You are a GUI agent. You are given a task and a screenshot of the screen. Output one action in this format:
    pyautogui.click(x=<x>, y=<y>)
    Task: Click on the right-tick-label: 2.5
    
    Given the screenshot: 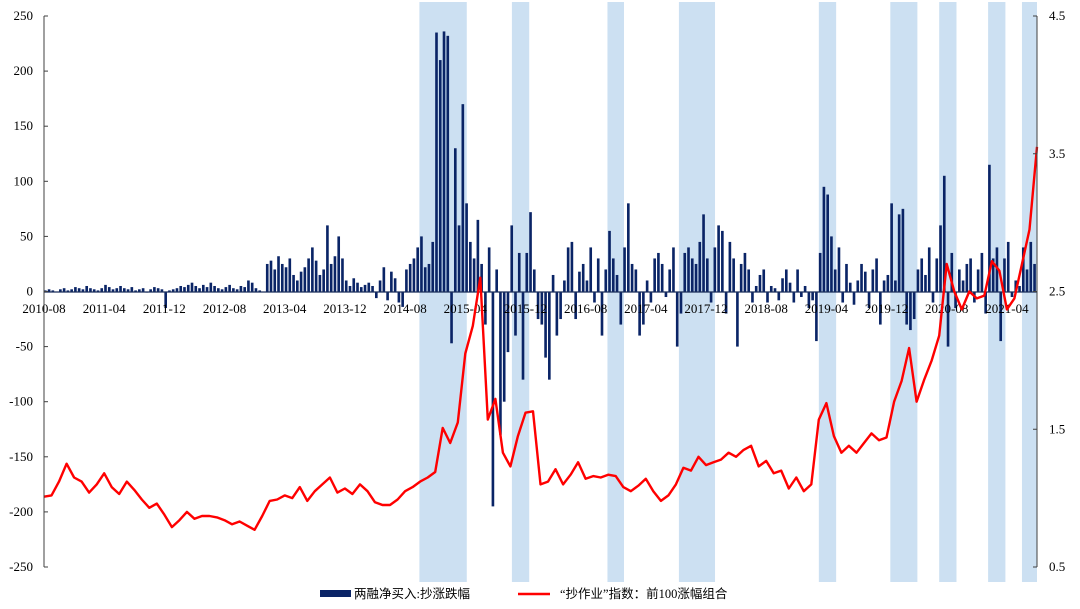 What is the action you would take?
    pyautogui.click(x=1057, y=291)
    